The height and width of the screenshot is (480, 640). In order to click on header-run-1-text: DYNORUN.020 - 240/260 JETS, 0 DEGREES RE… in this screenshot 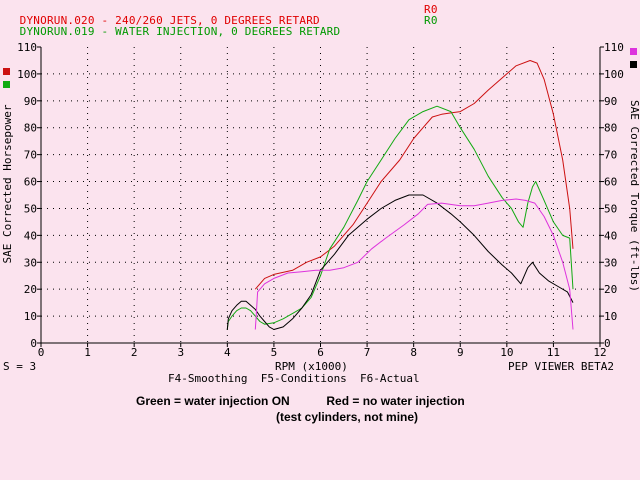, I will do `click(169, 20)`.